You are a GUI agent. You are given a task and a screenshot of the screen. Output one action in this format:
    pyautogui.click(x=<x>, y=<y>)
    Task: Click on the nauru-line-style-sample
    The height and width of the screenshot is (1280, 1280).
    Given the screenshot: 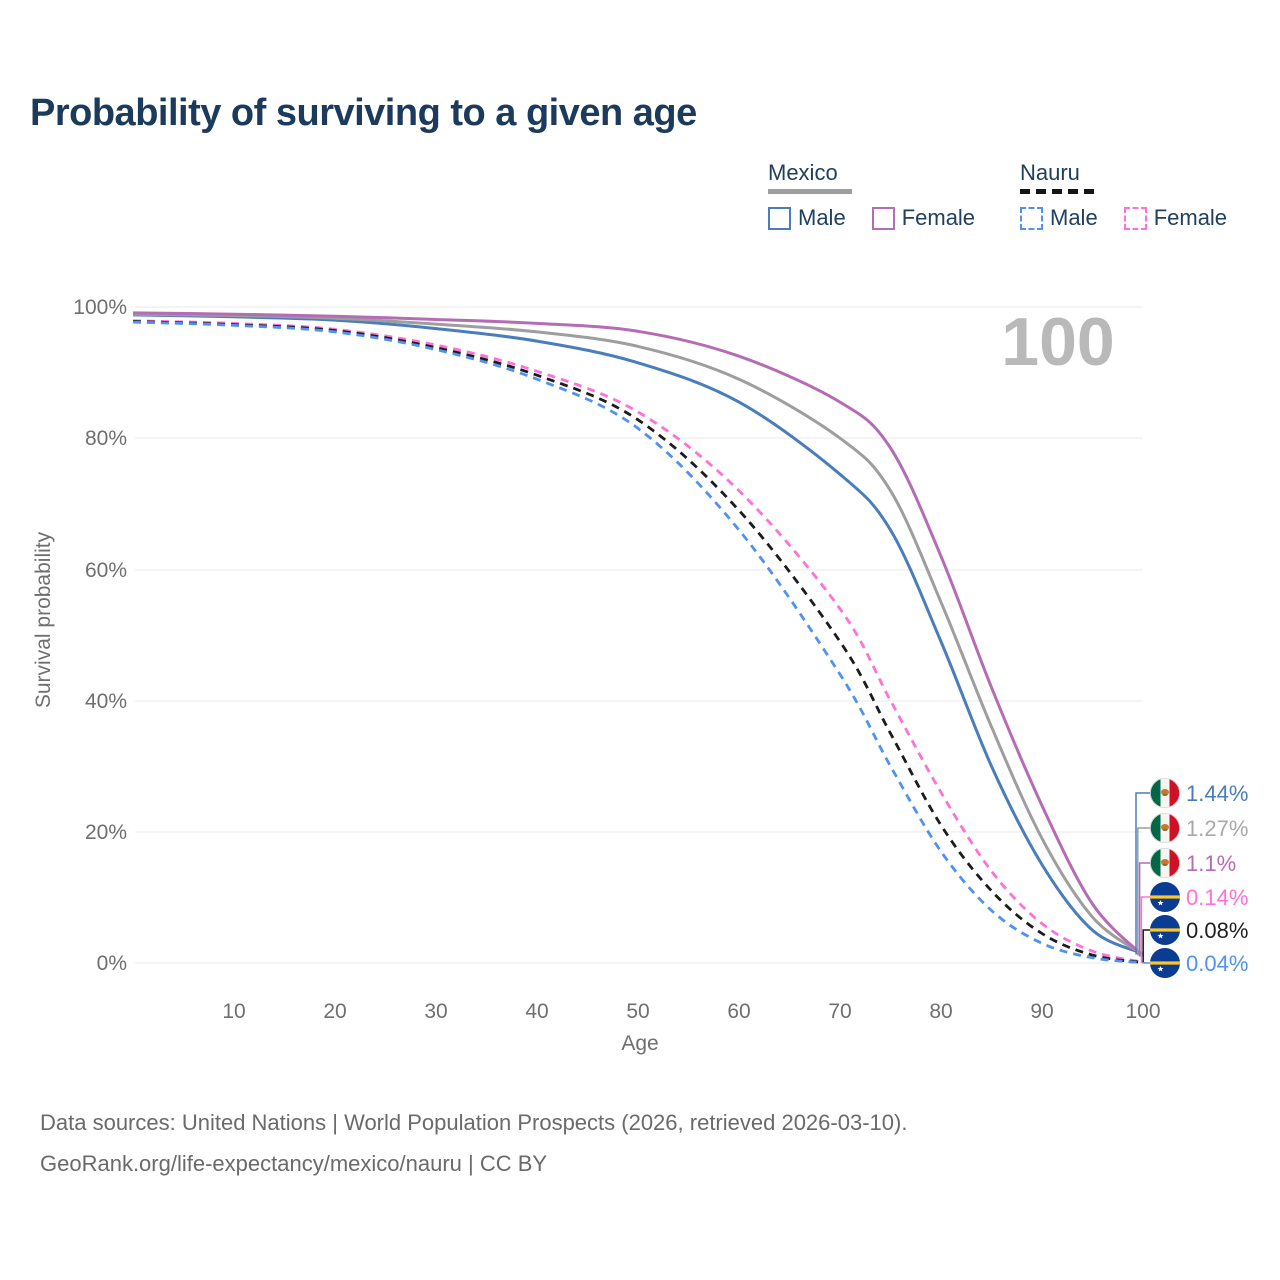 What is the action you would take?
    pyautogui.click(x=1058, y=191)
    